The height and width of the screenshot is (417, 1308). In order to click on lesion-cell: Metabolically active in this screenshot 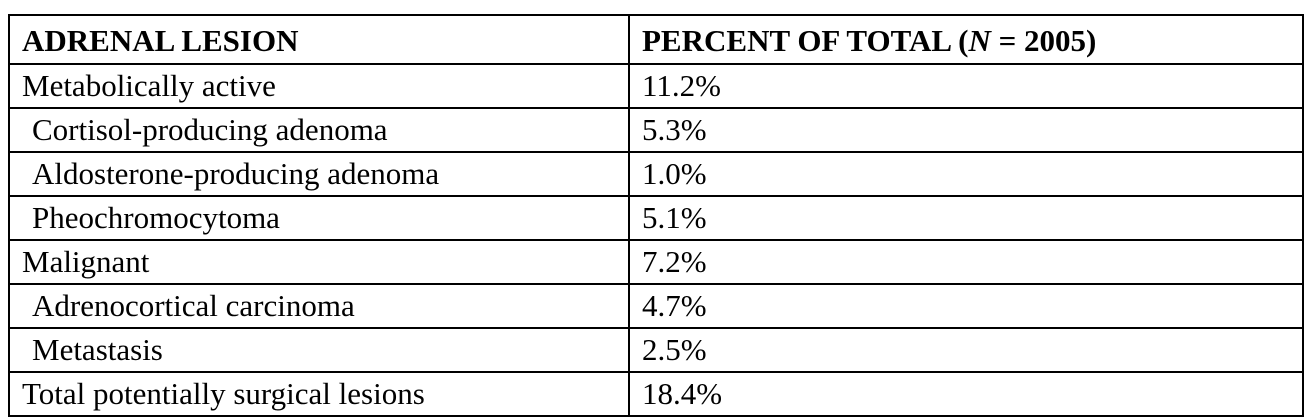, I will do `click(319, 86)`.